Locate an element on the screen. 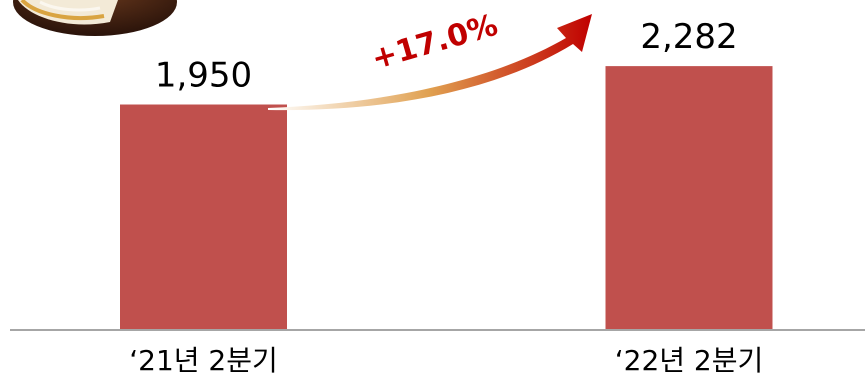  value-label-2: 2,282 is located at coordinates (688, 37).